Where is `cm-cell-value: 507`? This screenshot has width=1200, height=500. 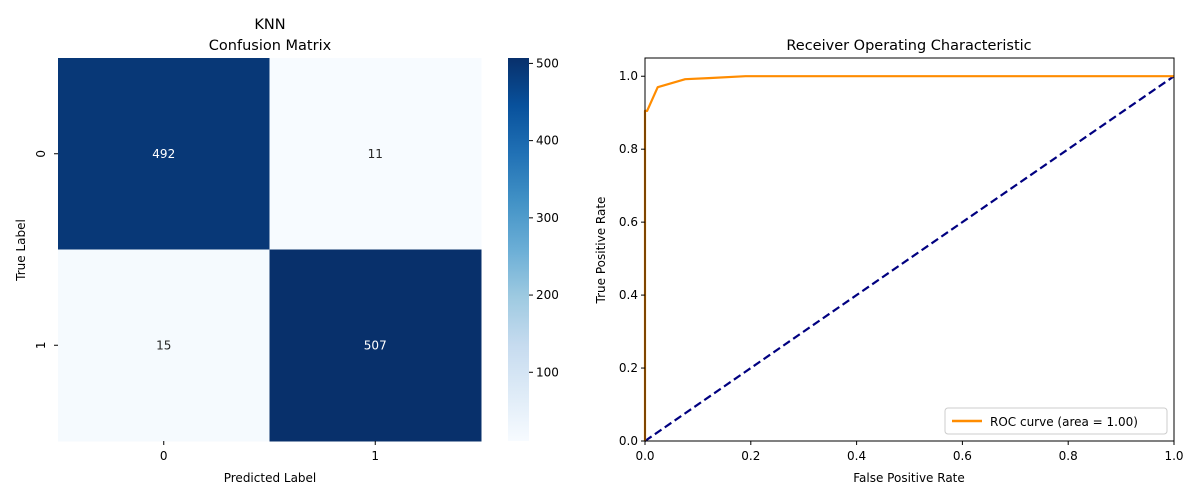 cm-cell-value: 507 is located at coordinates (375, 345).